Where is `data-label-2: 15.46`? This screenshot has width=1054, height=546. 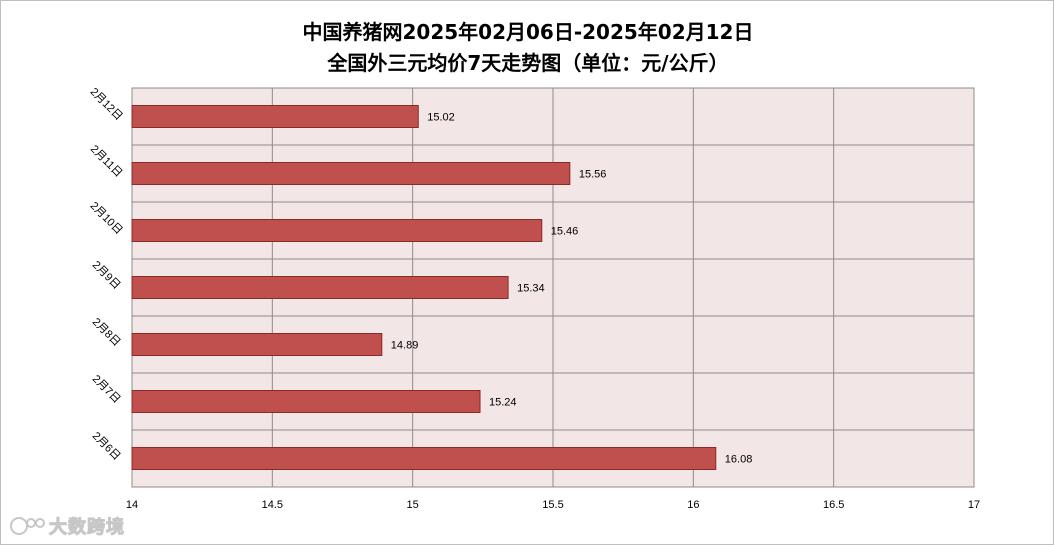
data-label-2: 15.46 is located at coordinates (565, 232).